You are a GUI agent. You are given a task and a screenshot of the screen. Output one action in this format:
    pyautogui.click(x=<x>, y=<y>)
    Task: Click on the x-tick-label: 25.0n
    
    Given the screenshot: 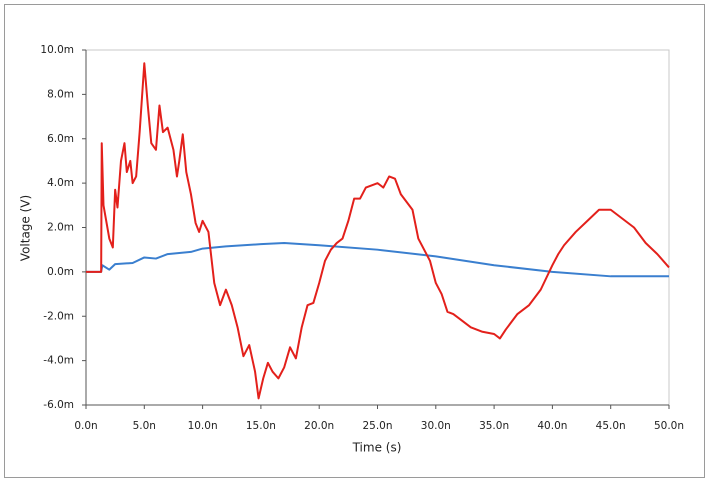 What is the action you would take?
    pyautogui.click(x=377, y=426)
    